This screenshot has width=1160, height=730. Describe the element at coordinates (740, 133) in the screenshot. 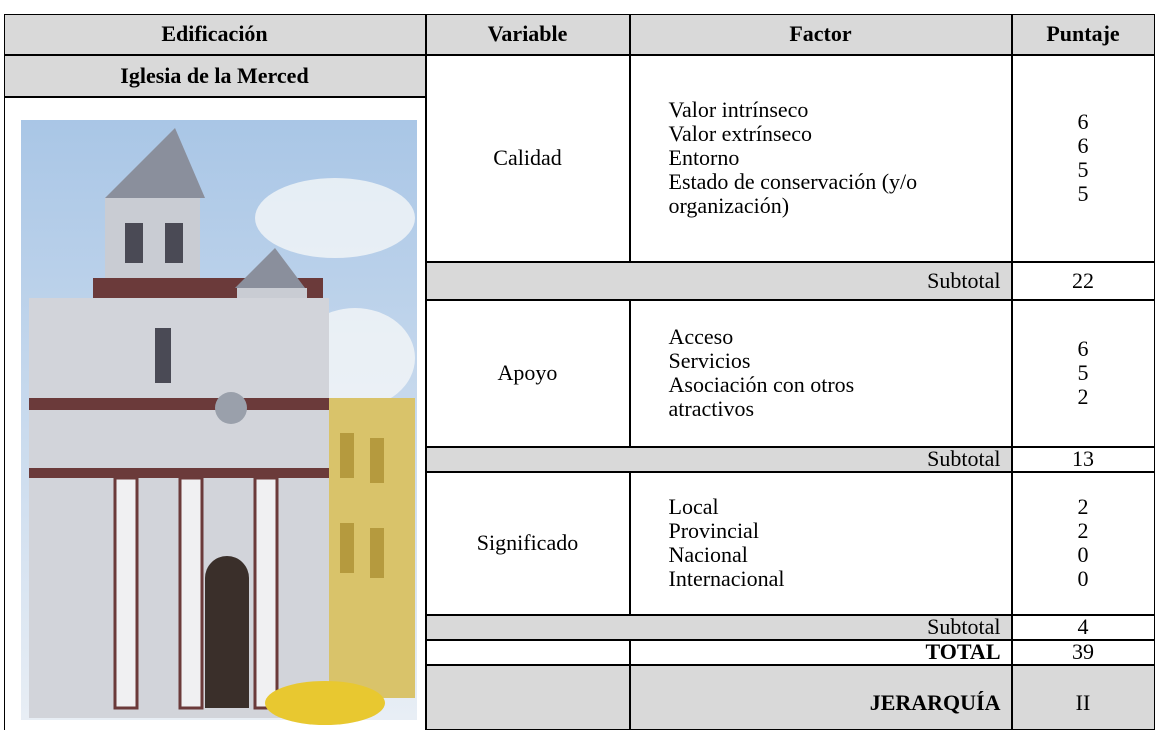

I see `factor: Valor extrínseco` at that location.